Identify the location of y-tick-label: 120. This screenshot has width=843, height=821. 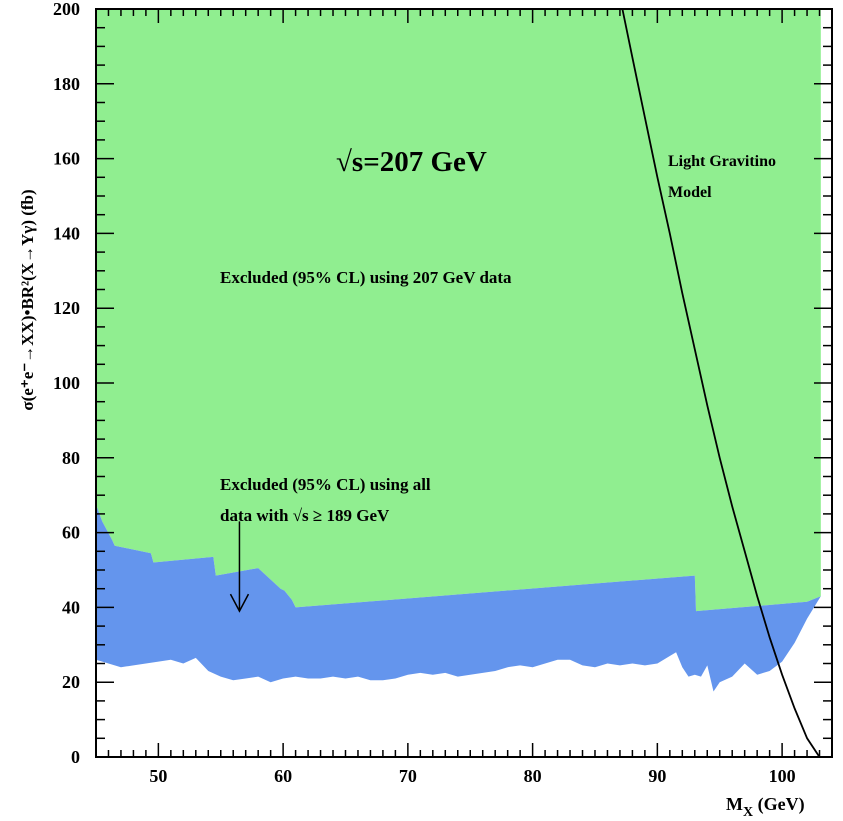
(66, 308).